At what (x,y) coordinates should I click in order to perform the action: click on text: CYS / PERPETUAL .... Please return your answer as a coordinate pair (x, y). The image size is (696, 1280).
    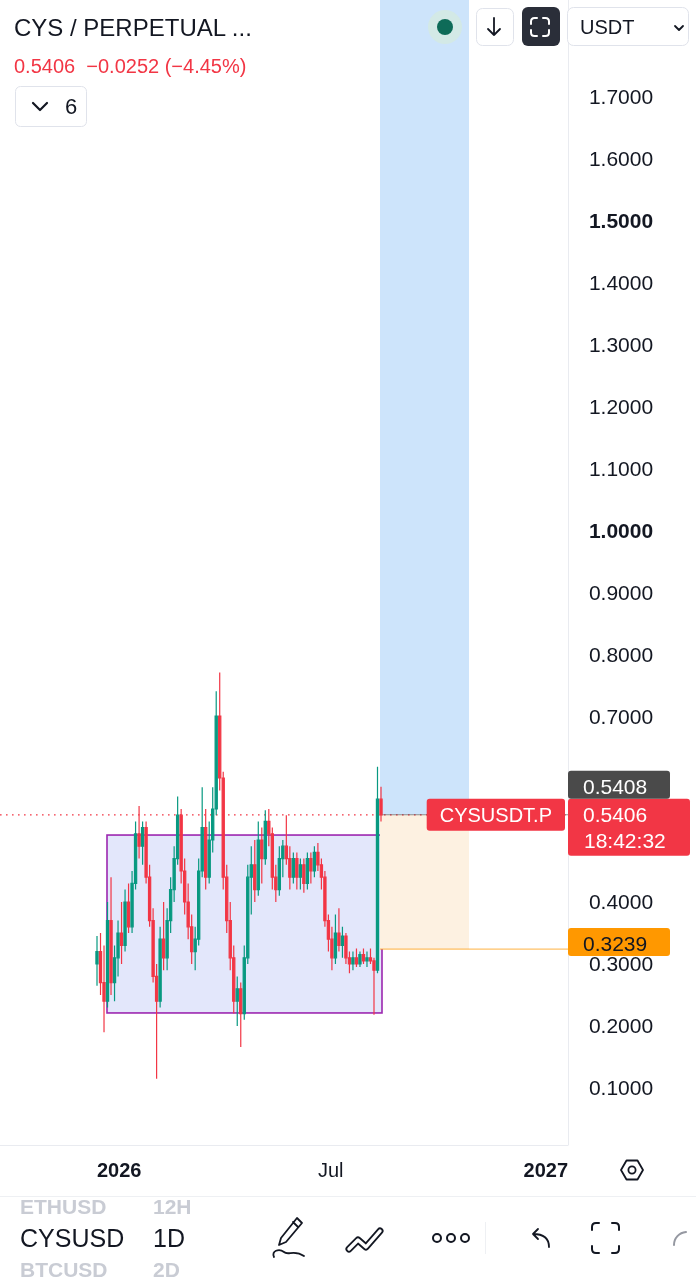
    Looking at the image, I should click on (133, 27).